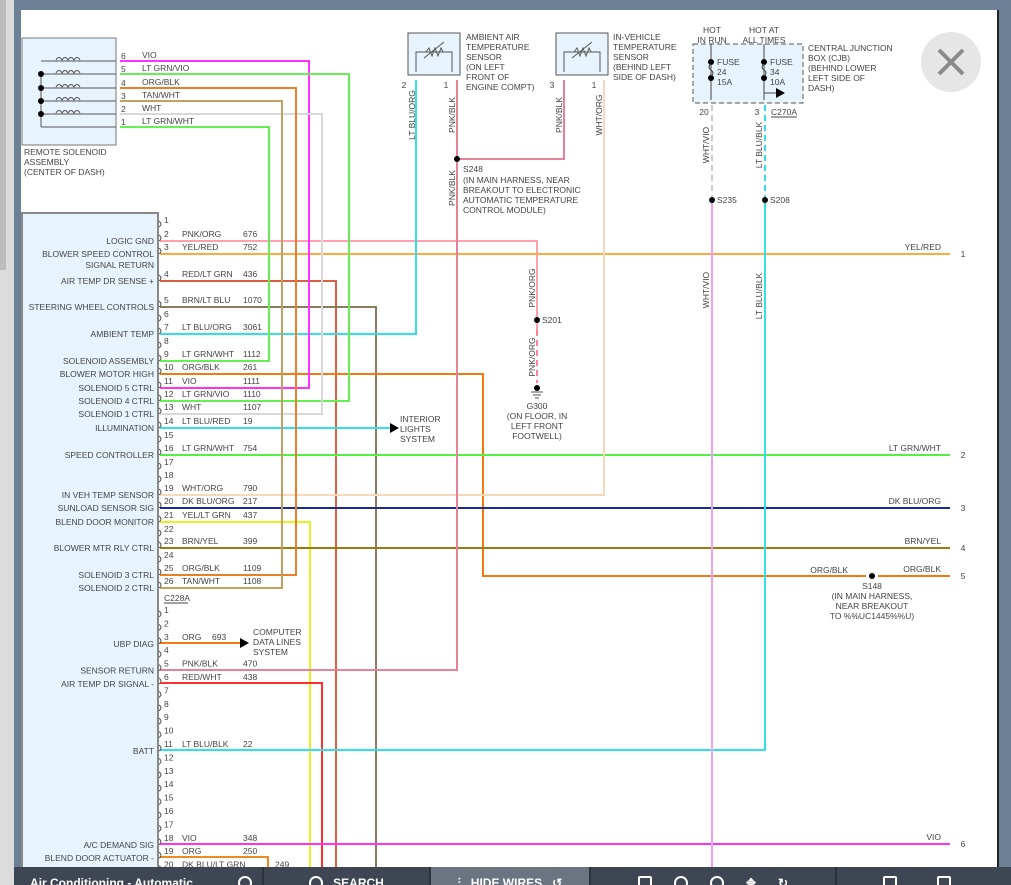  I want to click on fuse-34-label: 10A, so click(777, 82).